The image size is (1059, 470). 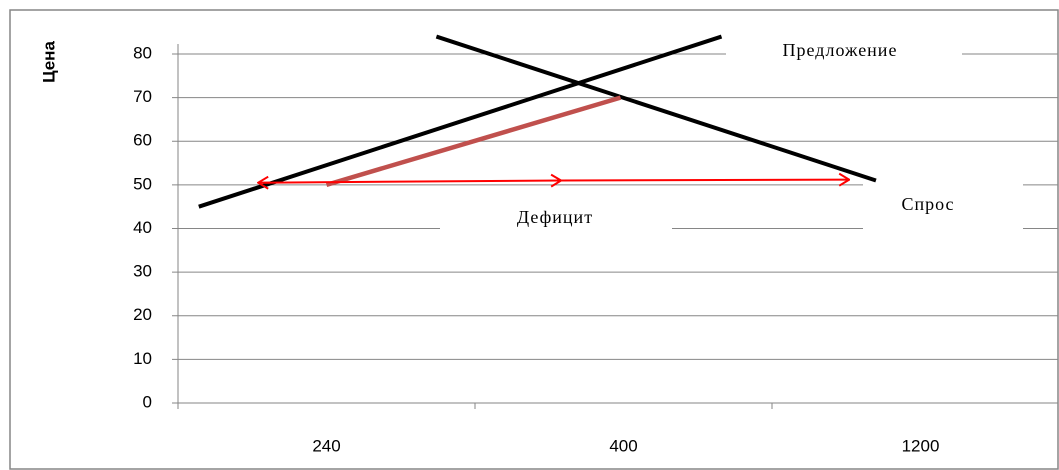 I want to click on ytick-label-50: 50, so click(x=142, y=183).